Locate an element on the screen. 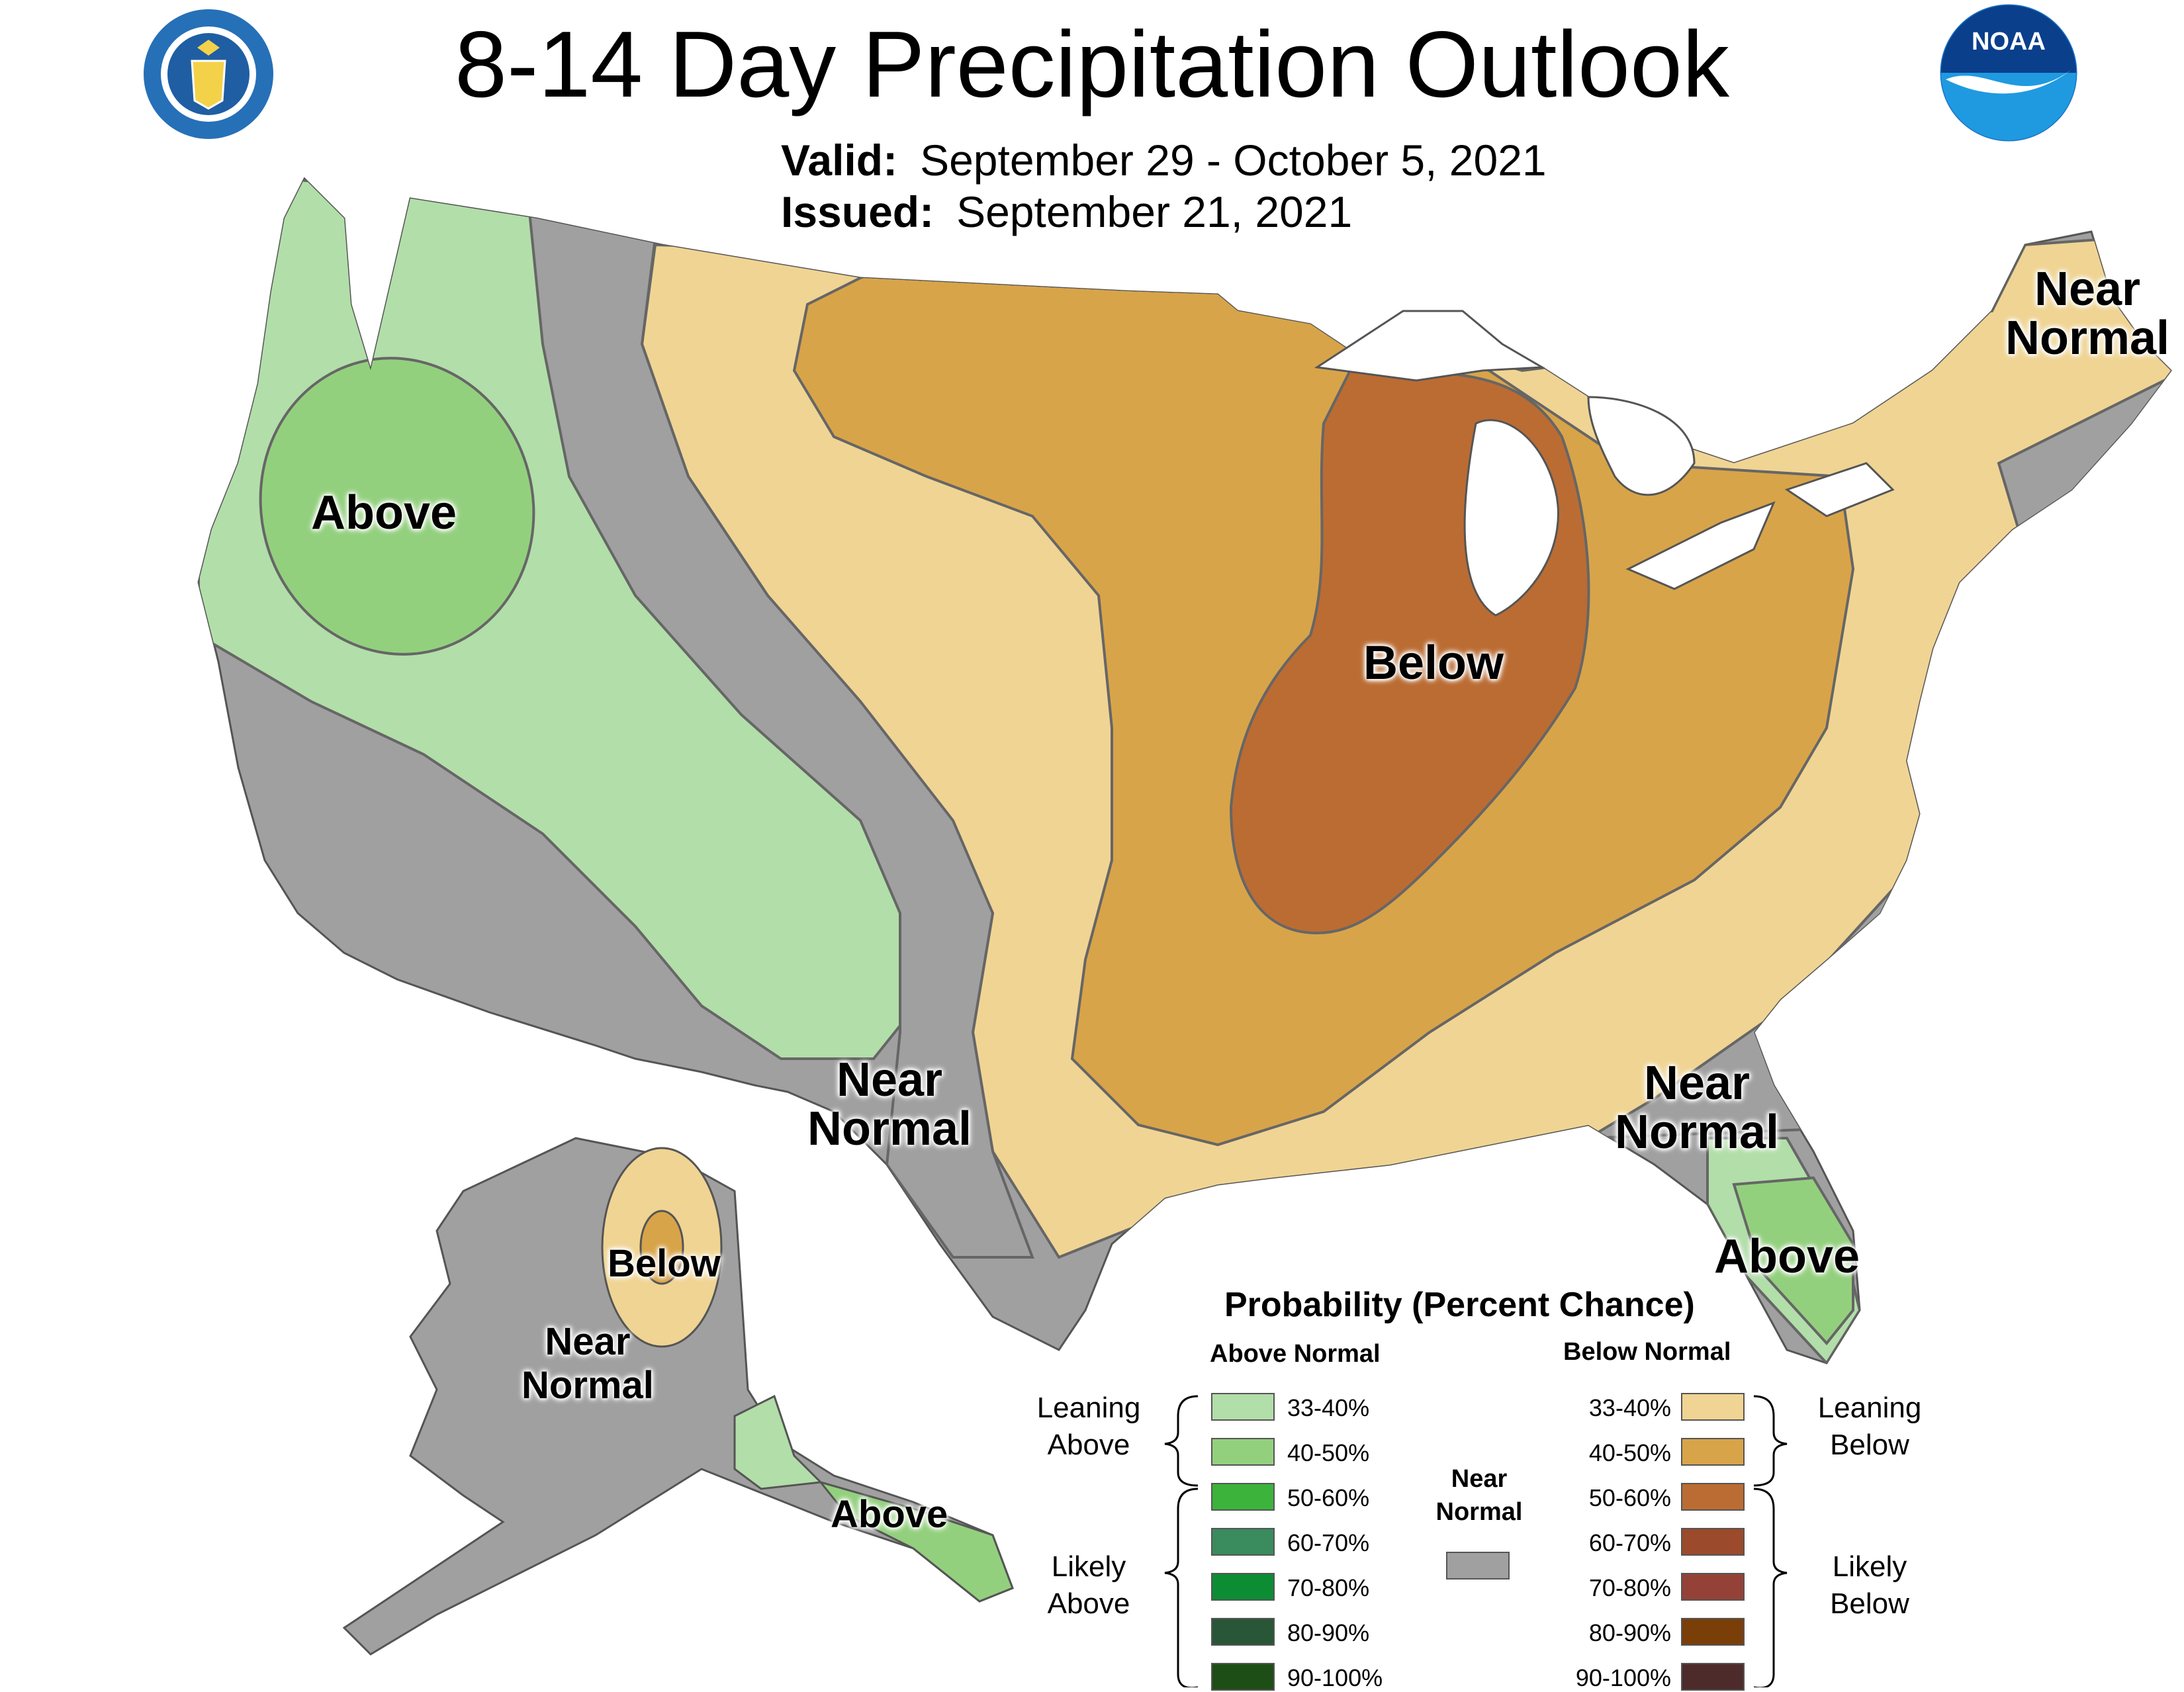 The image size is (2184, 1692). map-label-alaska-below: Below is located at coordinates (664, 1263).